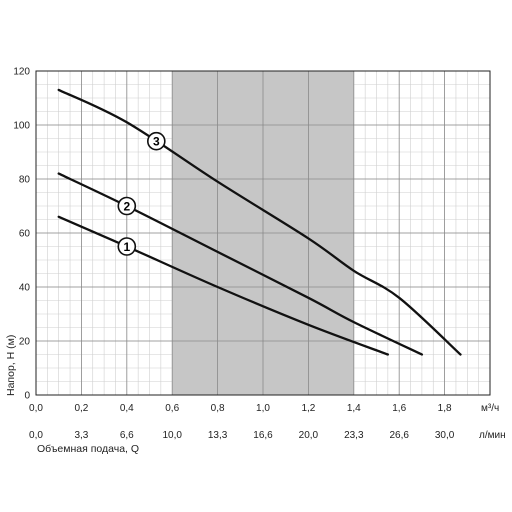  What do you see at coordinates (263, 408) in the screenshot?
I see `x-tick-label: 1,0` at bounding box center [263, 408].